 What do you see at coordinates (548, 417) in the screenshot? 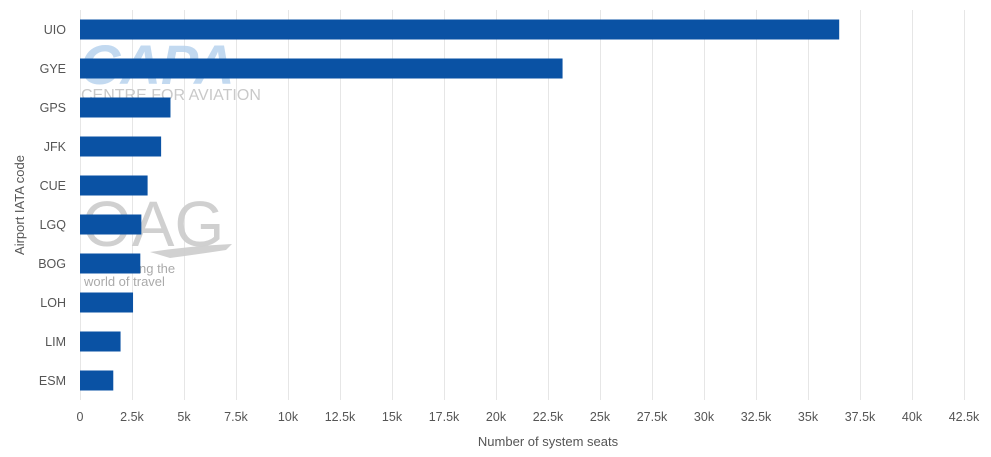
I see `x-tick-label: 22.5k` at bounding box center [548, 417].